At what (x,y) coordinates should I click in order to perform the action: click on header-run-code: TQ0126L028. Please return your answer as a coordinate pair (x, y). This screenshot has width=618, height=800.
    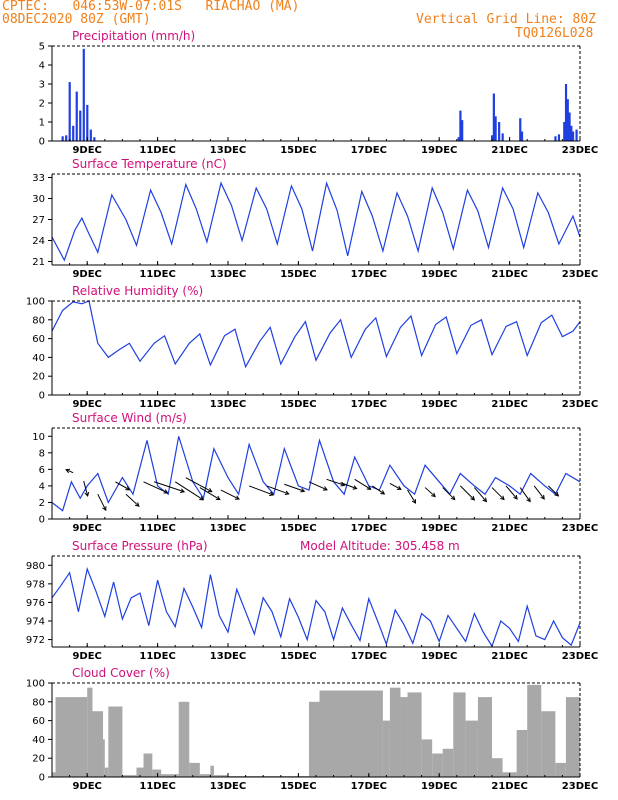
    Looking at the image, I should click on (554, 33).